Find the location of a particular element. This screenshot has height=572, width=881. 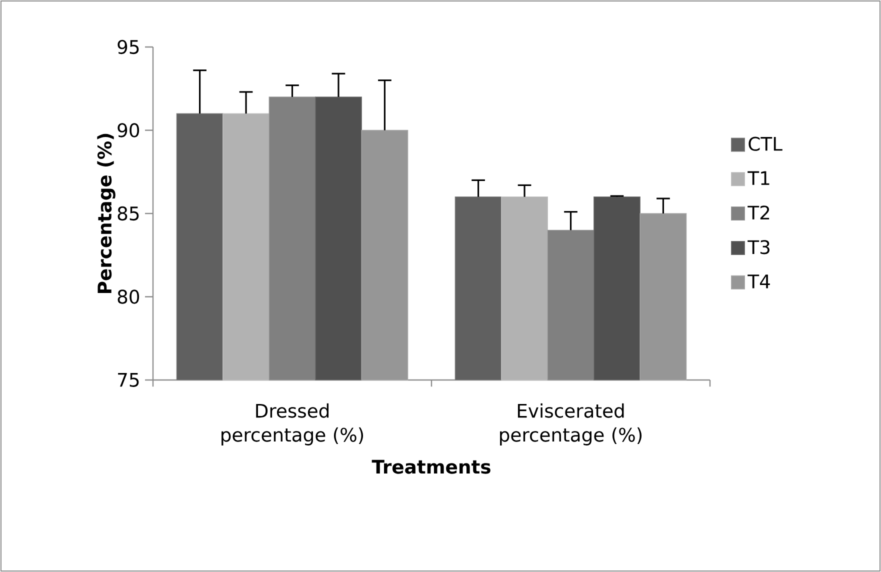

y-tick-label: 90 is located at coordinates (129, 130).